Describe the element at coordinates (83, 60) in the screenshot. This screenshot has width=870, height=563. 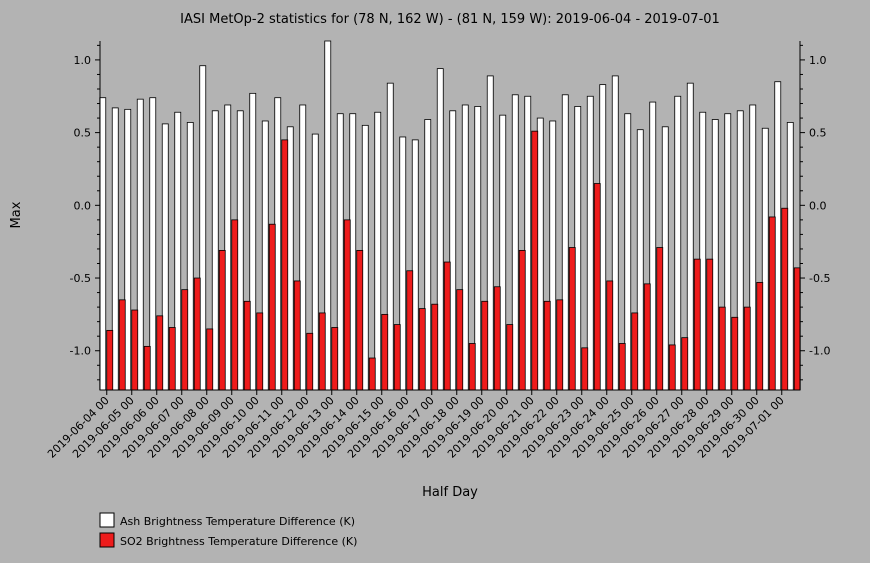
I see `y-tick-label-left: 1.0` at that location.